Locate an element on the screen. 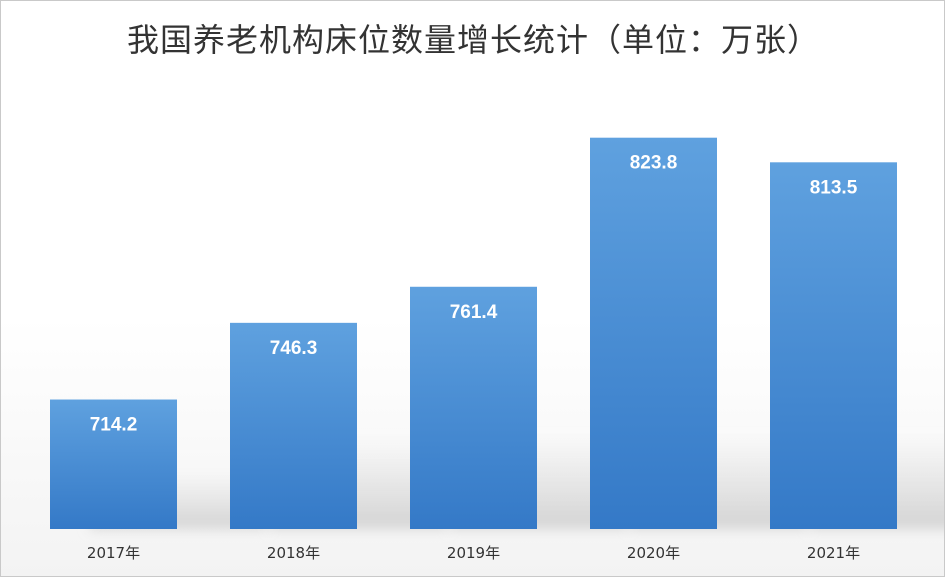  x-tick-label: 2019年 is located at coordinates (473, 553).